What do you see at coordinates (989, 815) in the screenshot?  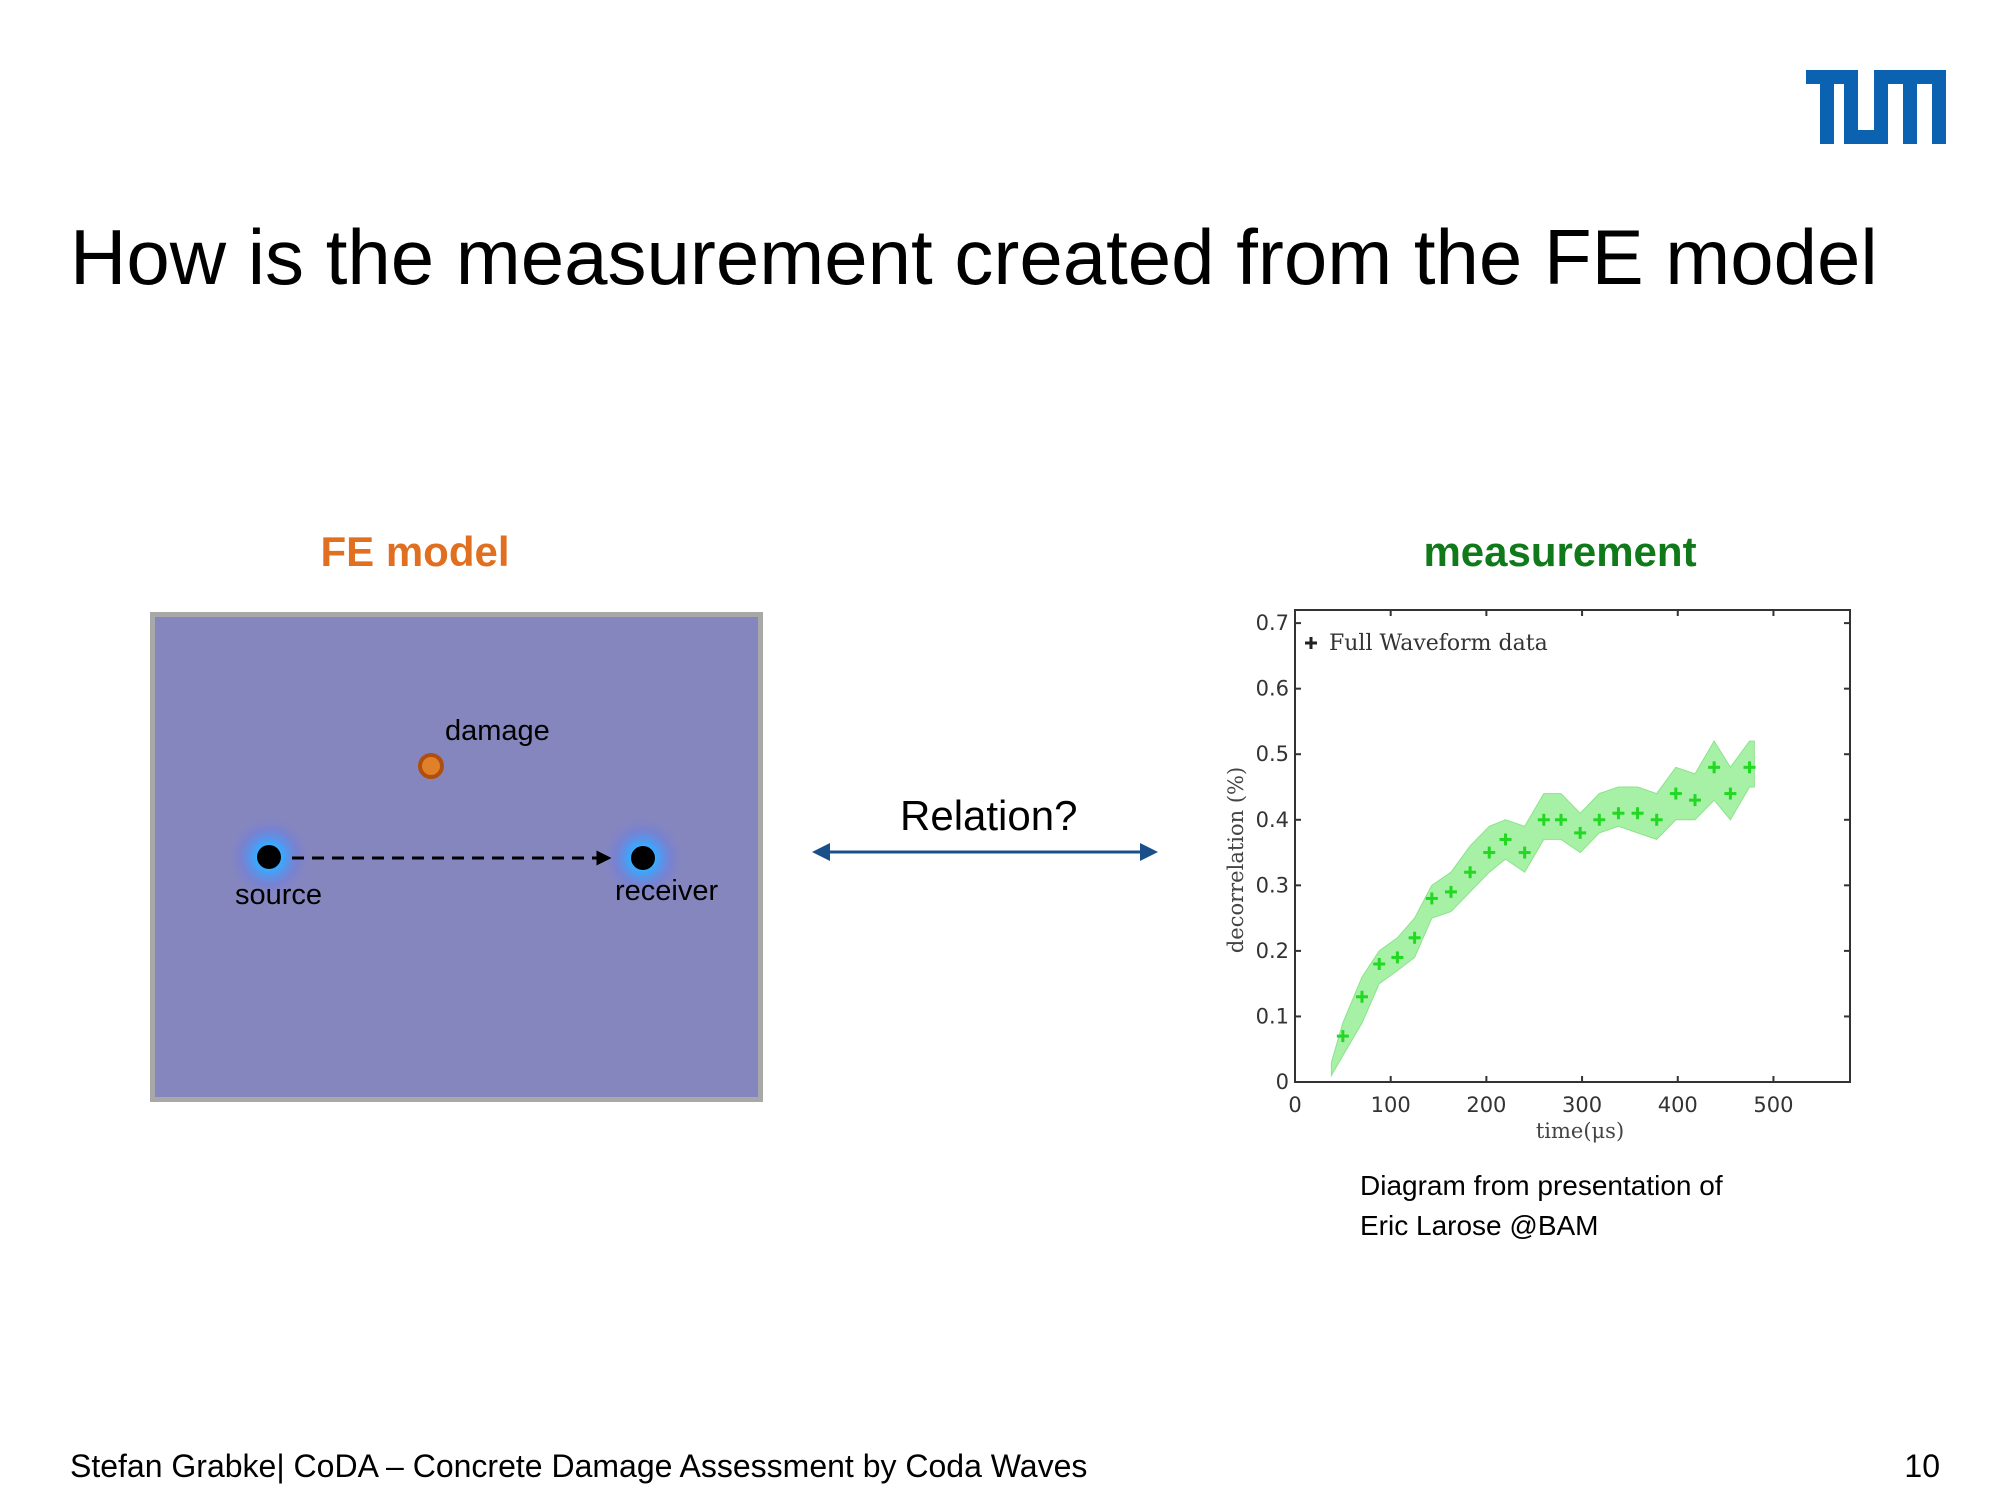 I see `relation-label: Relation?` at bounding box center [989, 815].